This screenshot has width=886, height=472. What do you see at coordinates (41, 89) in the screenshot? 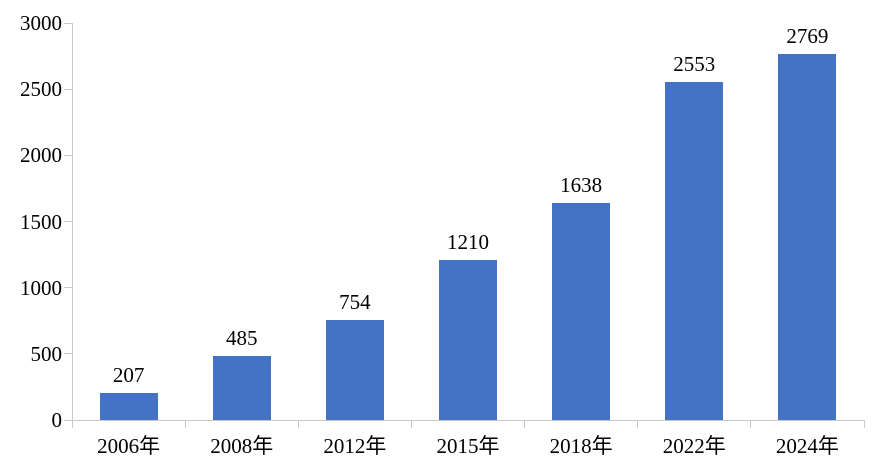
I see `y-tick-label: 2500` at bounding box center [41, 89].